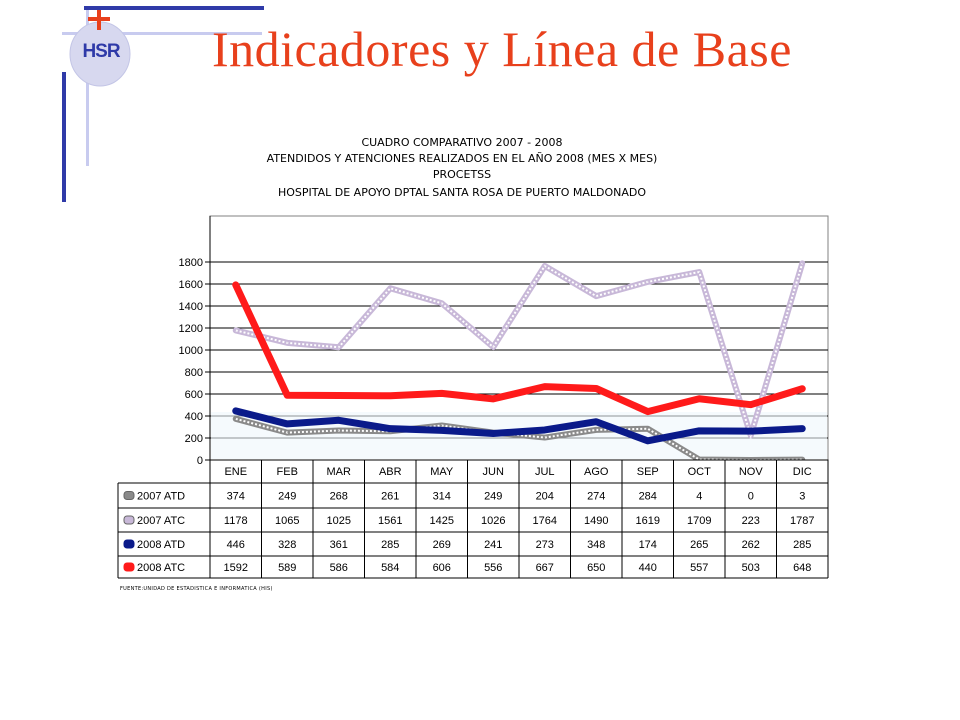 The width and height of the screenshot is (960, 720). What do you see at coordinates (287, 568) in the screenshot?
I see `data-label: 589` at bounding box center [287, 568].